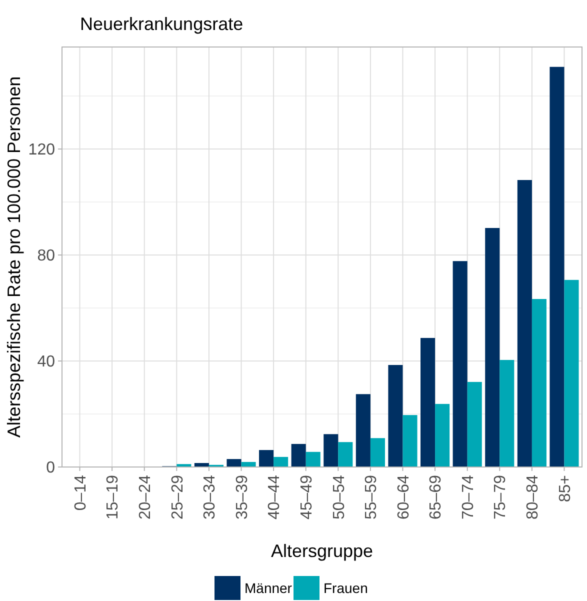  Describe the element at coordinates (322, 551) in the screenshot. I see `x-axis-title: Altersgruppe` at that location.